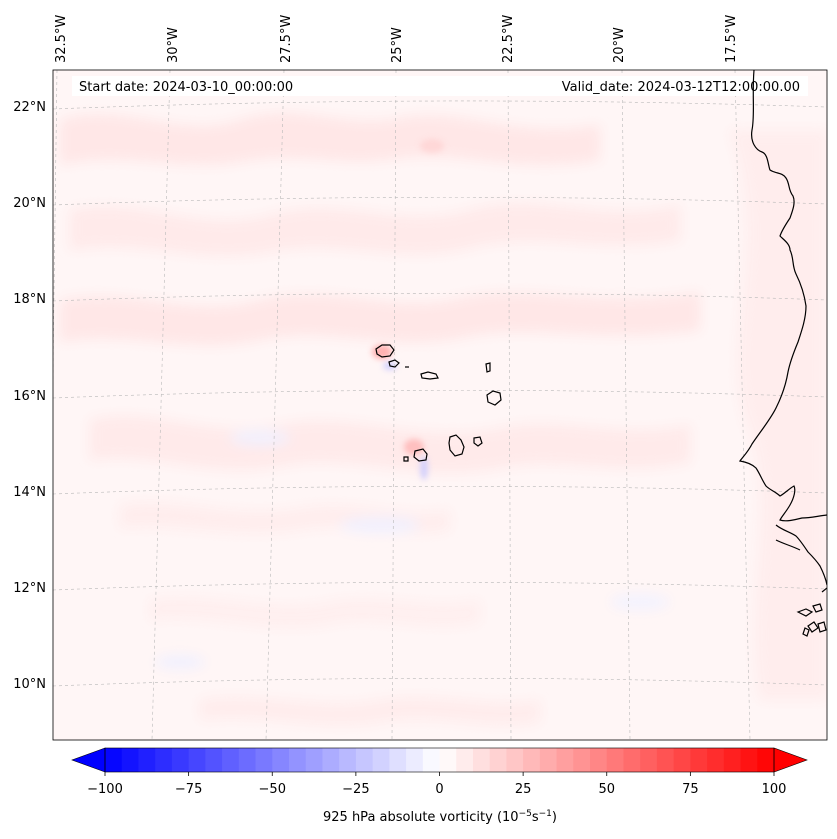 Image resolution: width=837 pixels, height=839 pixels. Describe the element at coordinates (29, 107) in the screenshot. I see `lat-label: 22°N` at that location.